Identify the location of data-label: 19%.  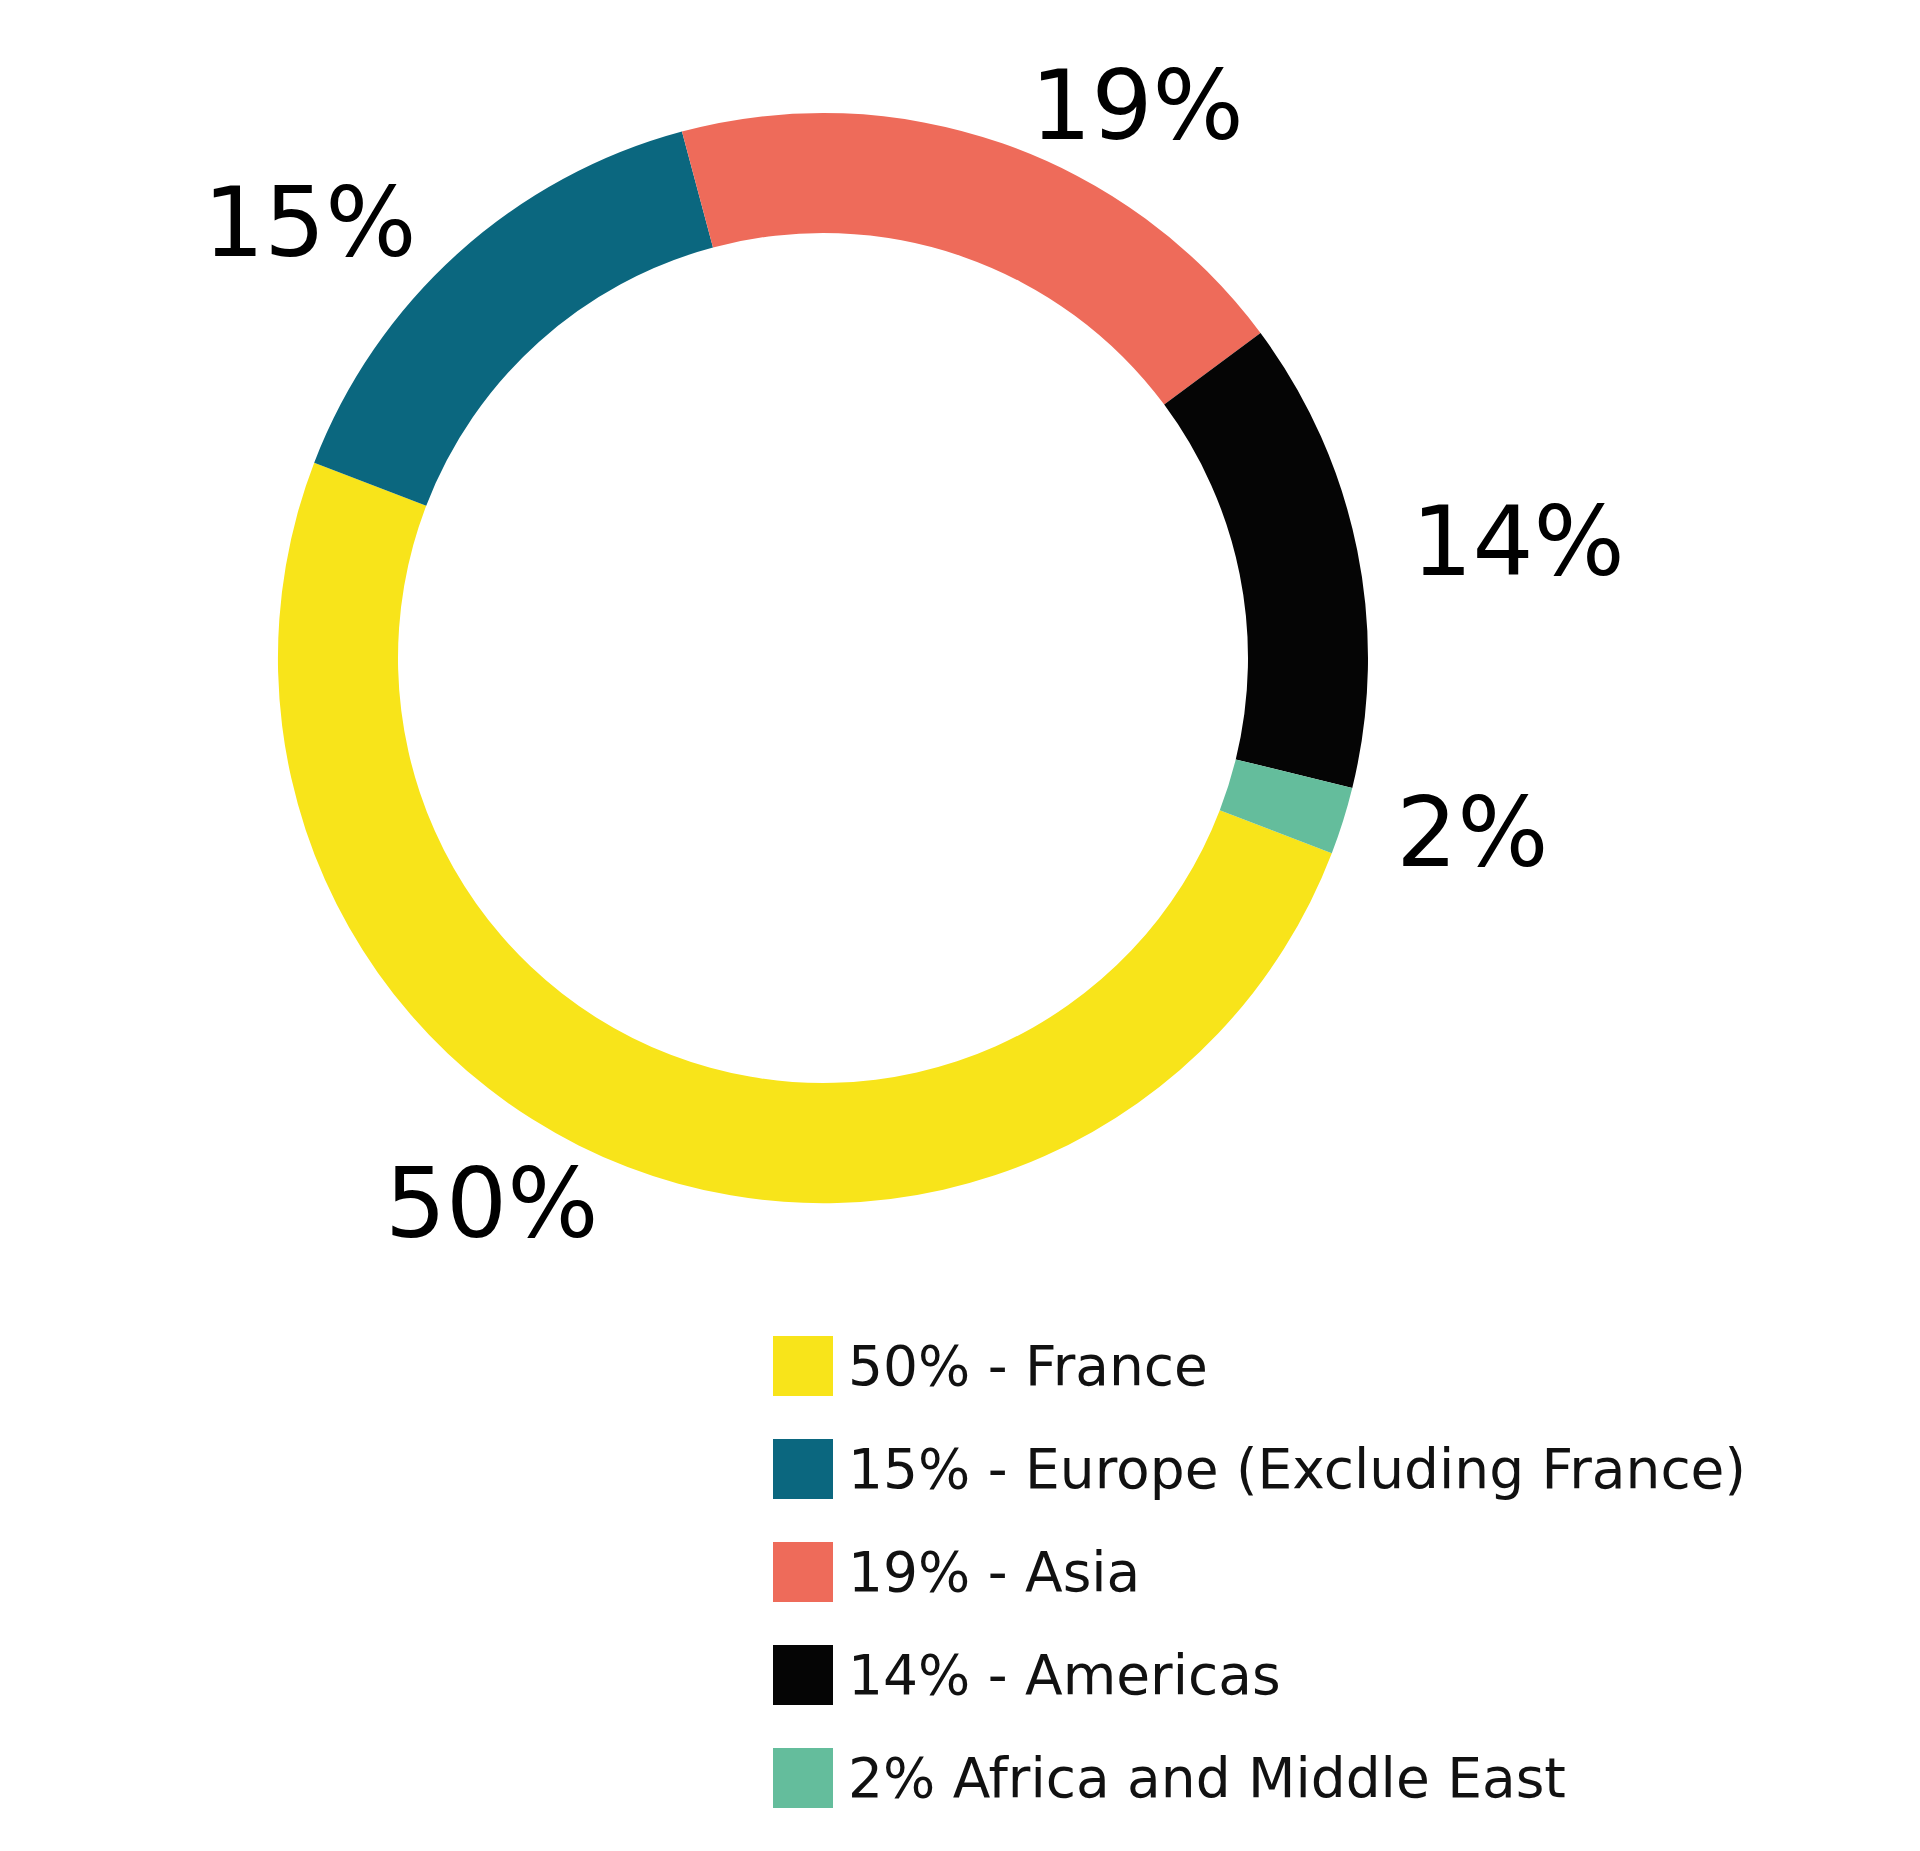
(1137, 105).